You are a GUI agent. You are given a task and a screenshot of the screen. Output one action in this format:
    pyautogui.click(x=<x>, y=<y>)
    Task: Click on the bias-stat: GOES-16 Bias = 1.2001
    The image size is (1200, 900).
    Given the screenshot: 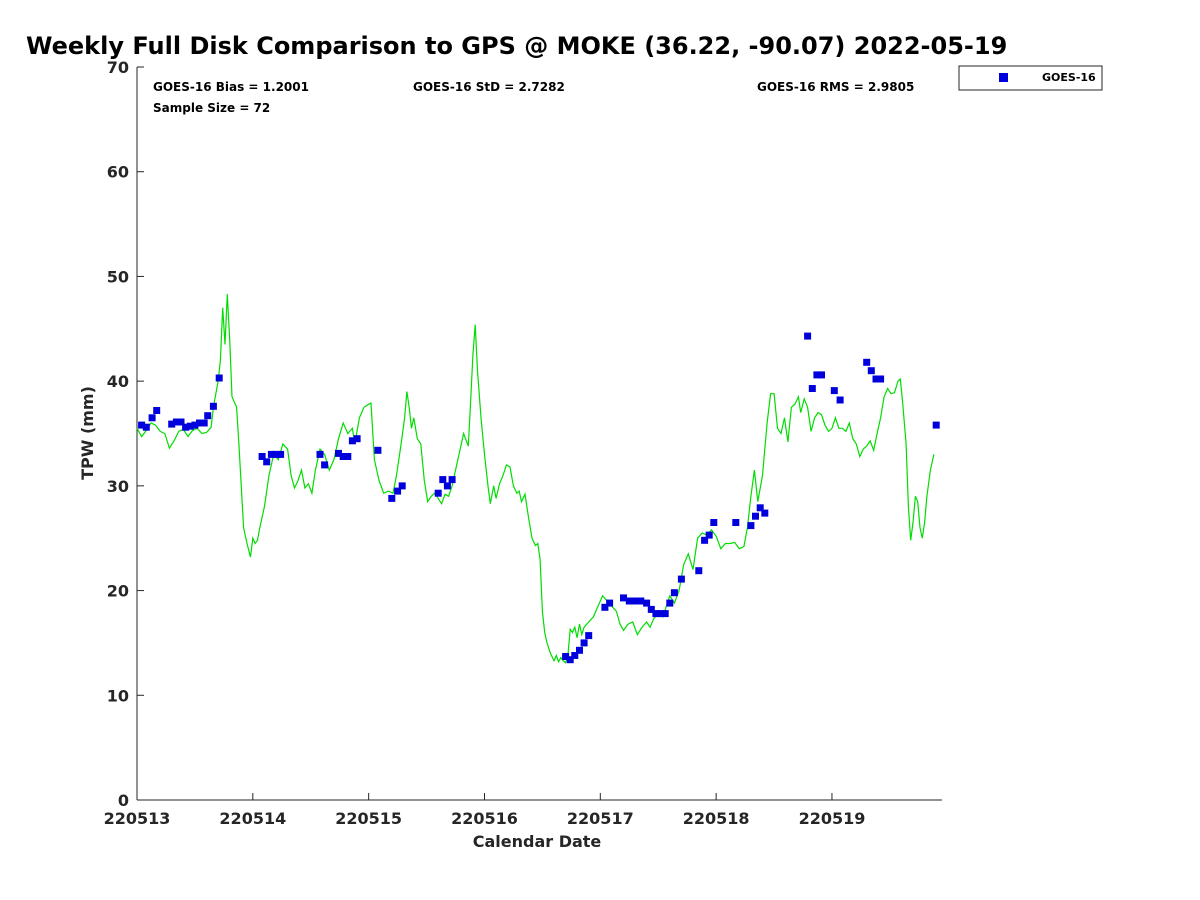 What is the action you would take?
    pyautogui.click(x=231, y=87)
    